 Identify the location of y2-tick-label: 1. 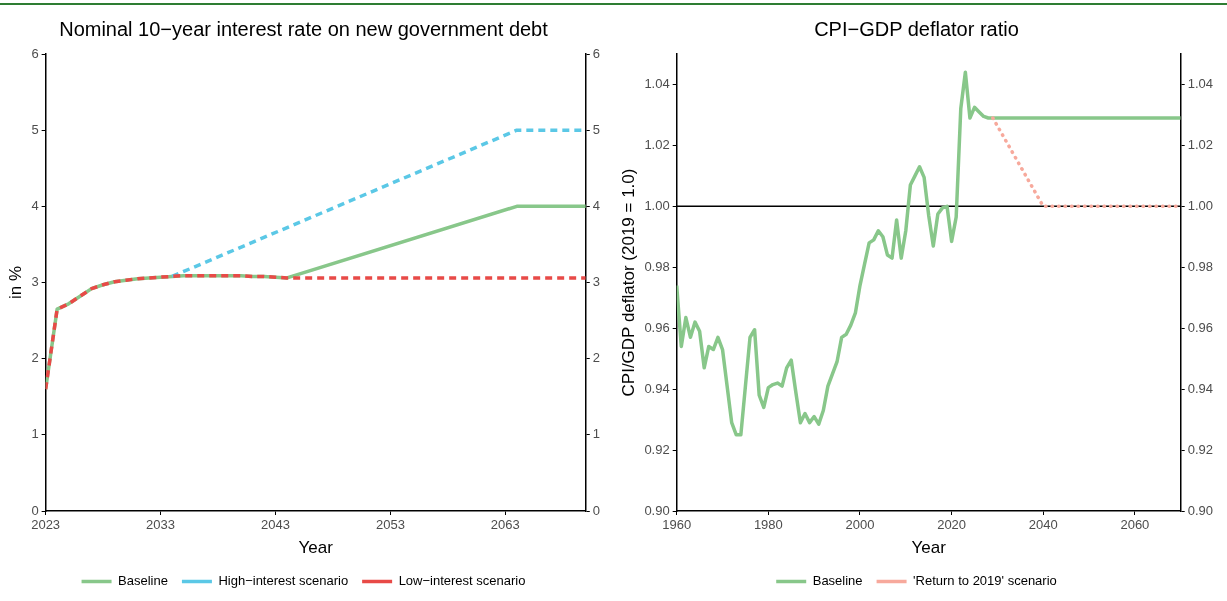
(596, 434).